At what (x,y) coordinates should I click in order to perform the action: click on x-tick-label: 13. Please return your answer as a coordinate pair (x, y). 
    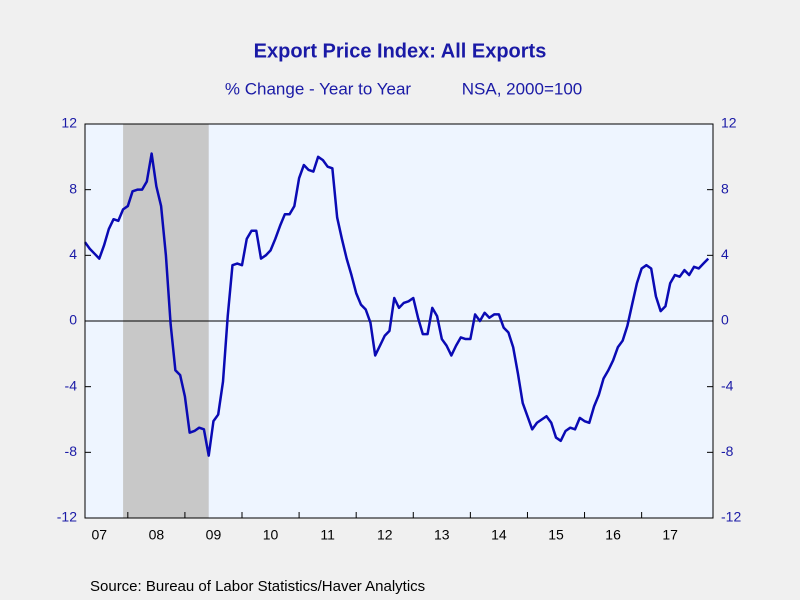
    Looking at the image, I should click on (442, 535).